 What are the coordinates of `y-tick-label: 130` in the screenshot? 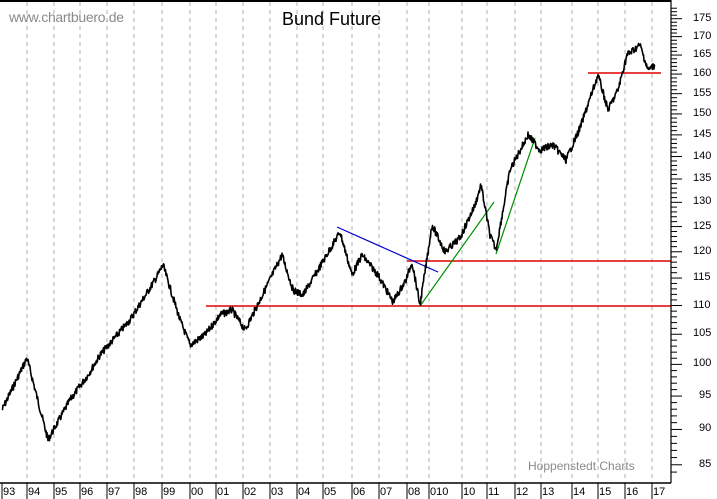 It's located at (702, 201).